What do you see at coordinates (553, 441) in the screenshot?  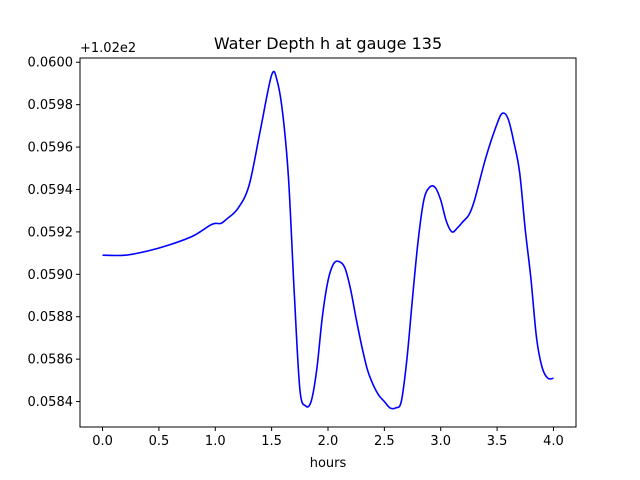 I see `x-tick-label: 4.0` at bounding box center [553, 441].